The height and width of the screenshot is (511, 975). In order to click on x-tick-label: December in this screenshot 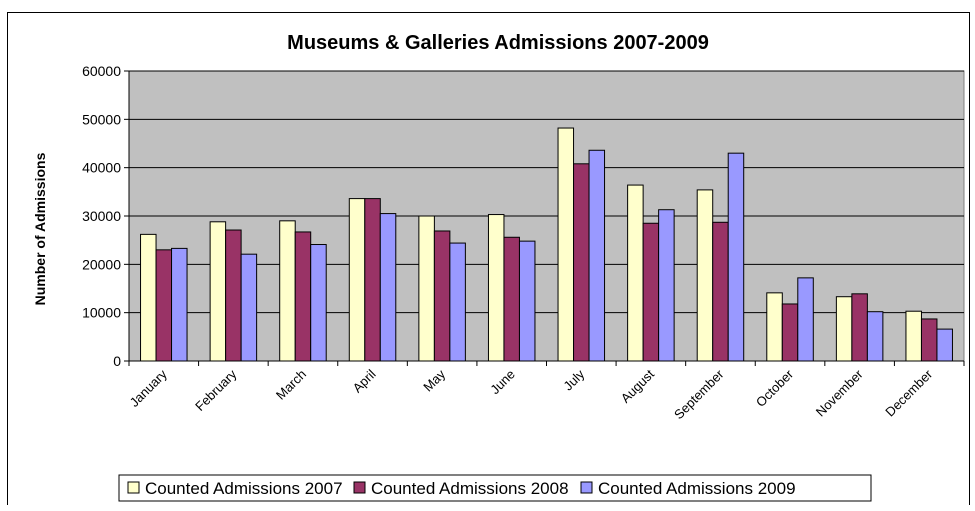, I will do `click(908, 392)`.